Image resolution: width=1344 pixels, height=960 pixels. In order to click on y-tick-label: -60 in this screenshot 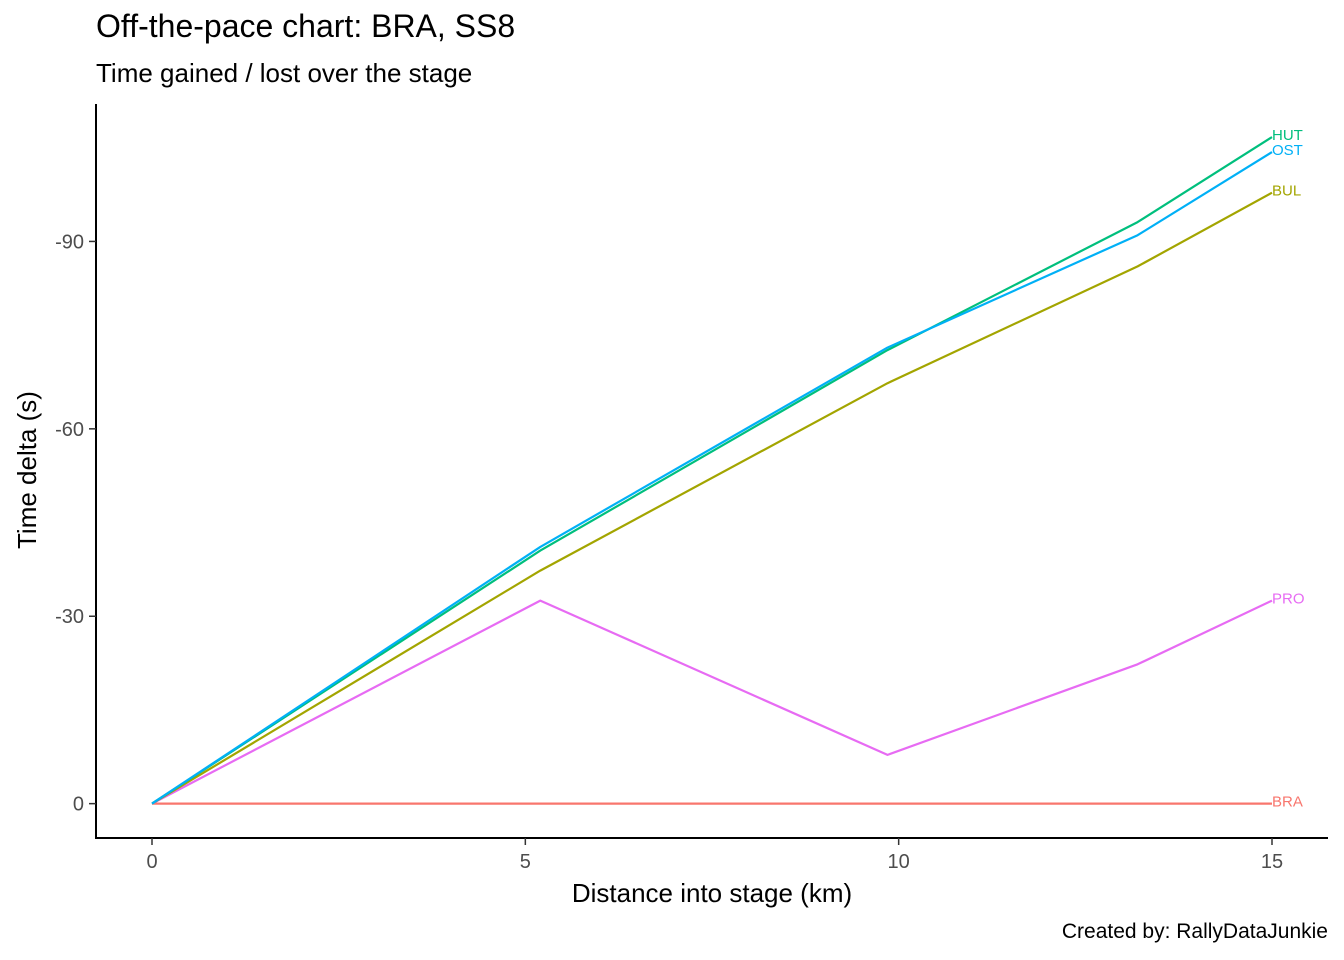, I will do `click(69, 430)`.